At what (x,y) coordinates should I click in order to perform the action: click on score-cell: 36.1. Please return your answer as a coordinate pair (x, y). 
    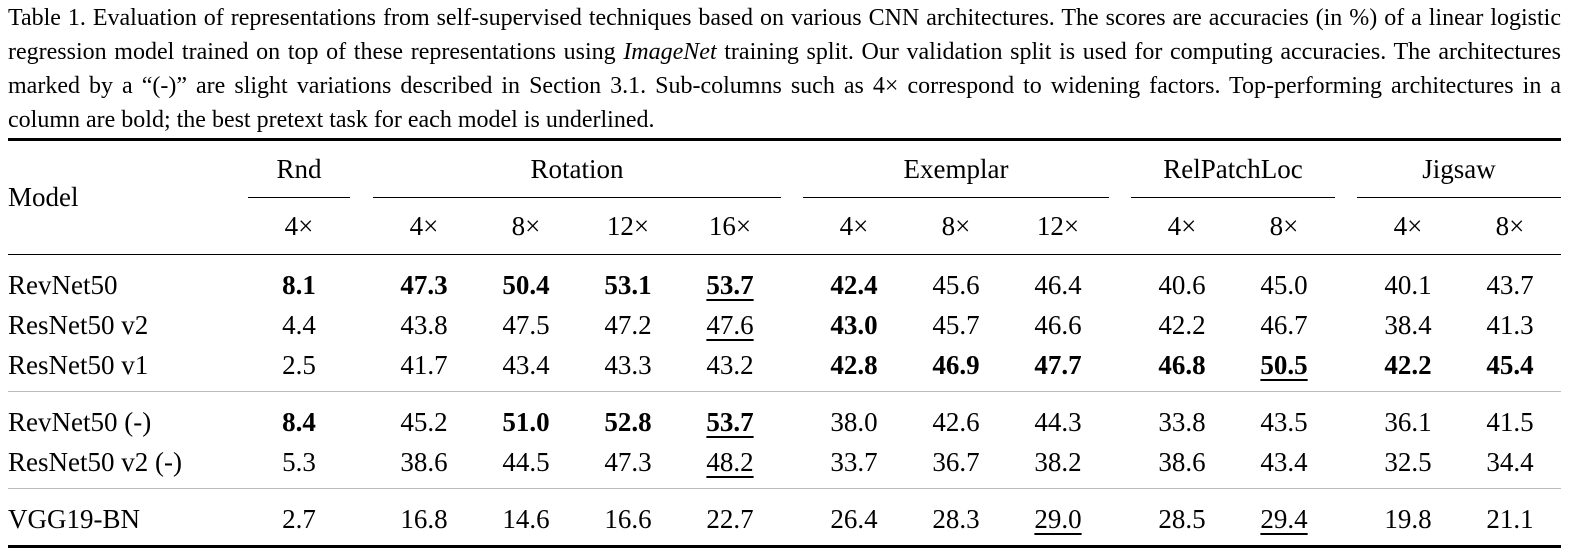
    Looking at the image, I should click on (1408, 421).